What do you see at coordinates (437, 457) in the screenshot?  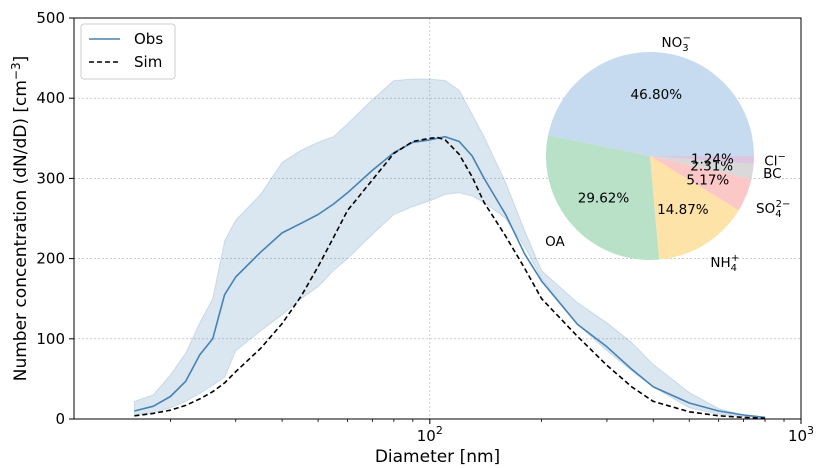 I see `x-axis-title: Diameter [nm]` at bounding box center [437, 457].